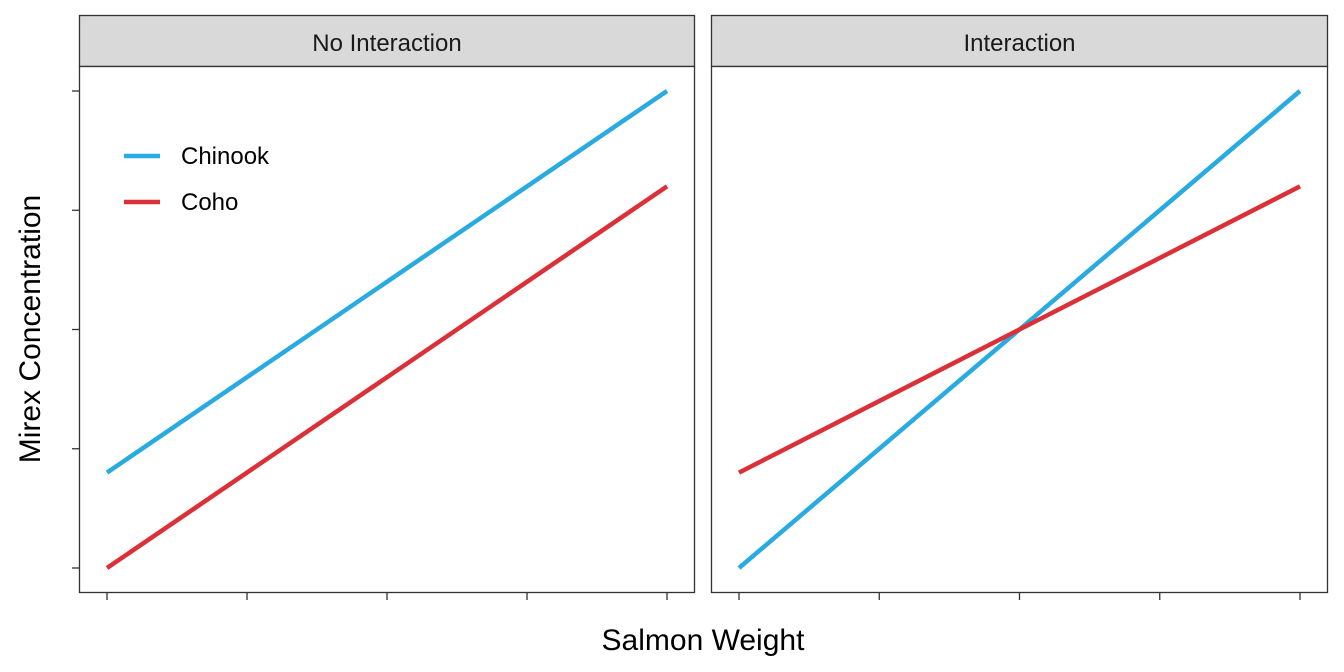  I want to click on panel-title: Interaction, so click(1019, 43).